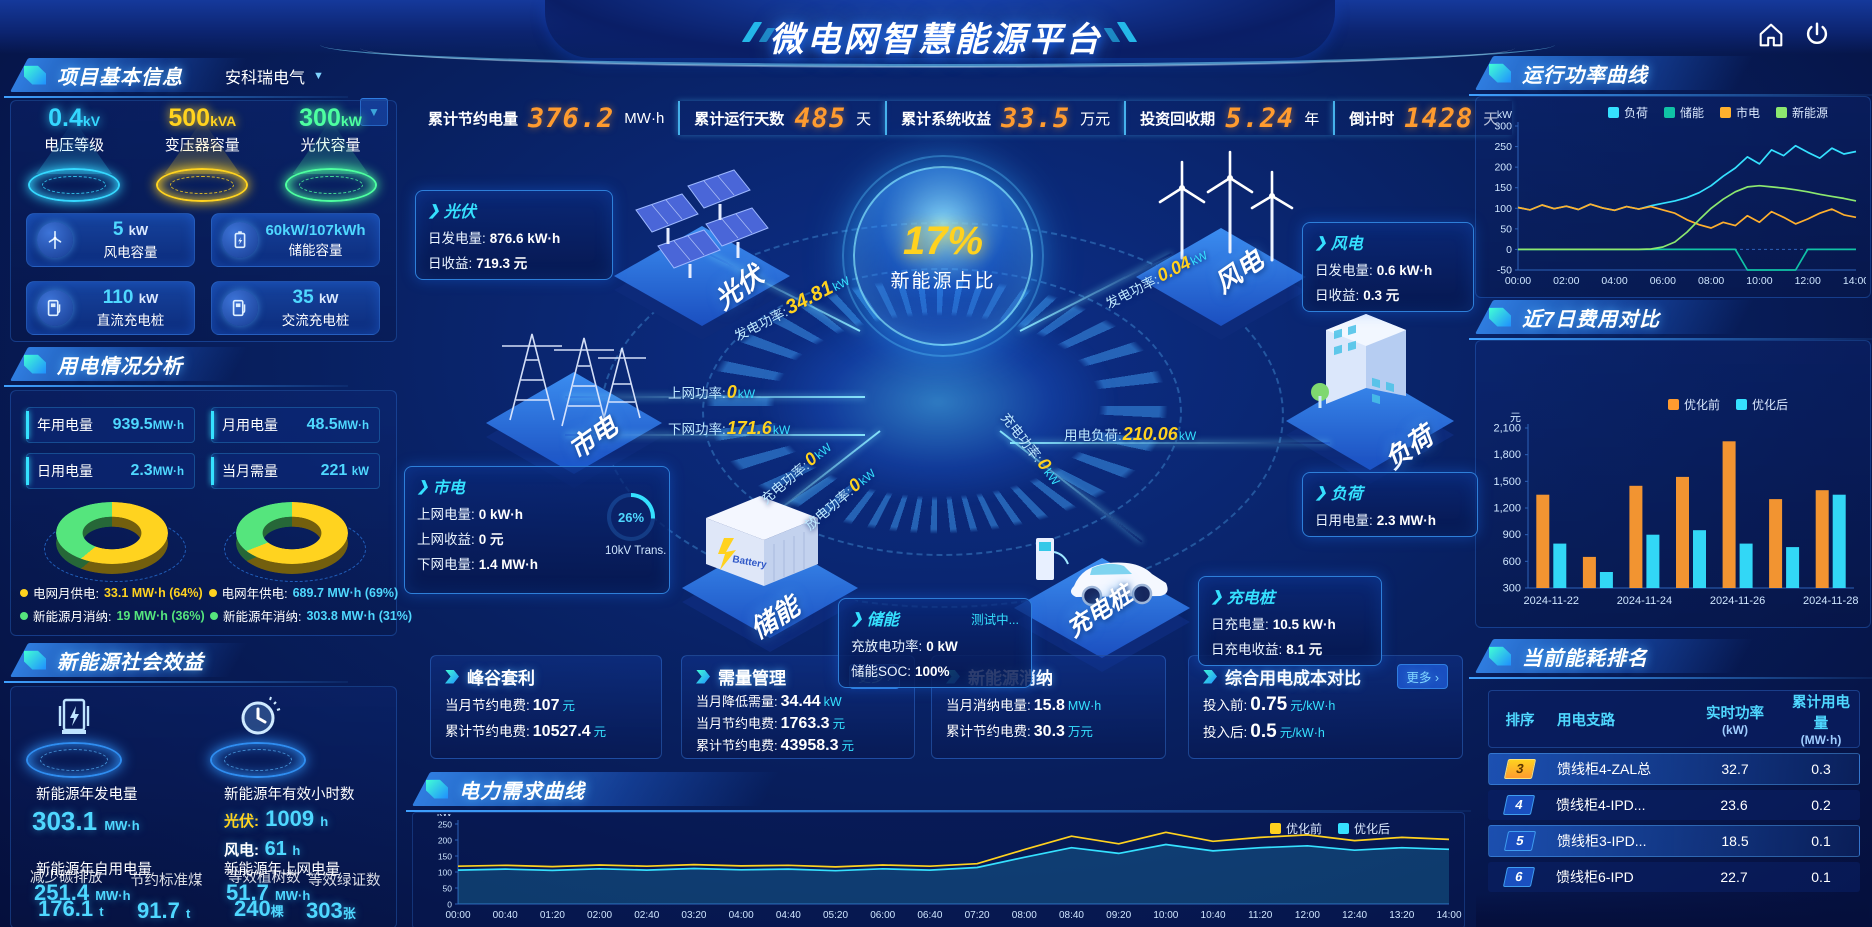 The height and width of the screenshot is (927, 1872). I want to click on flow-load-power: 用电负荷:210.06kW, so click(1130, 434).